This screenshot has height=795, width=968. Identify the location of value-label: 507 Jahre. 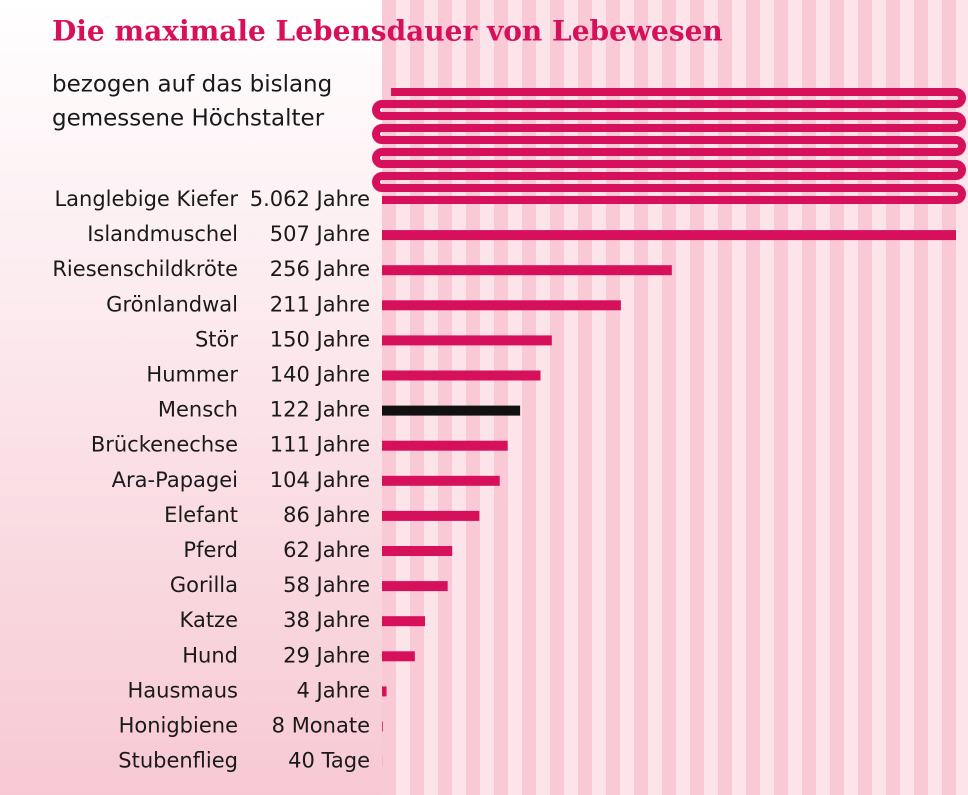
(320, 234).